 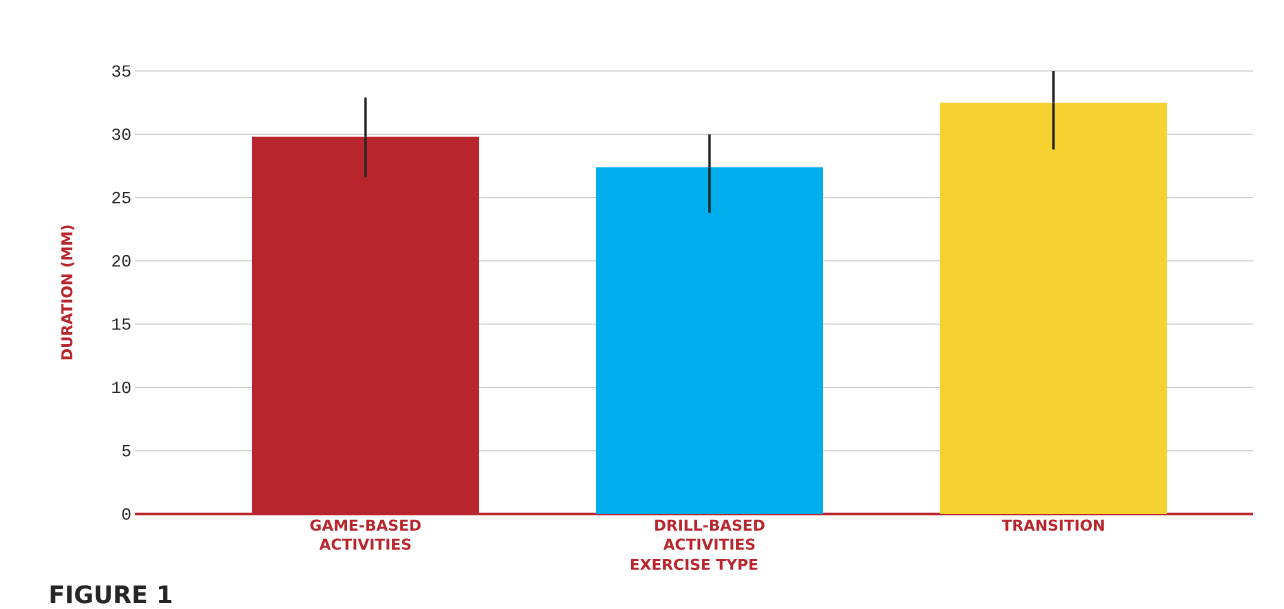 I want to click on y-tick-label: 15, so click(x=121, y=324).